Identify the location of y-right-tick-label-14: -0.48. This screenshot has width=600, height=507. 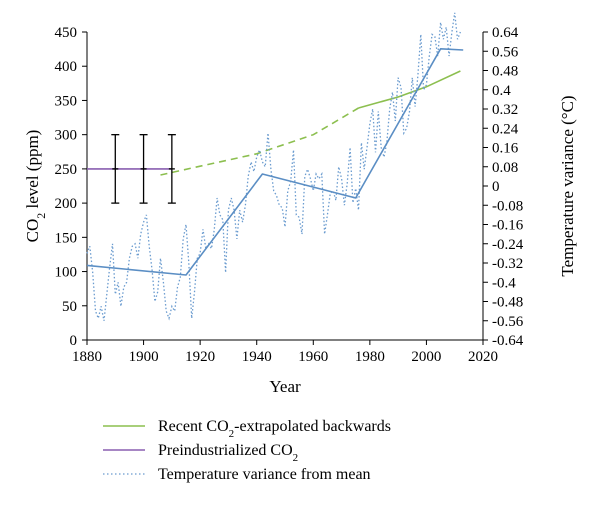
(507, 303).